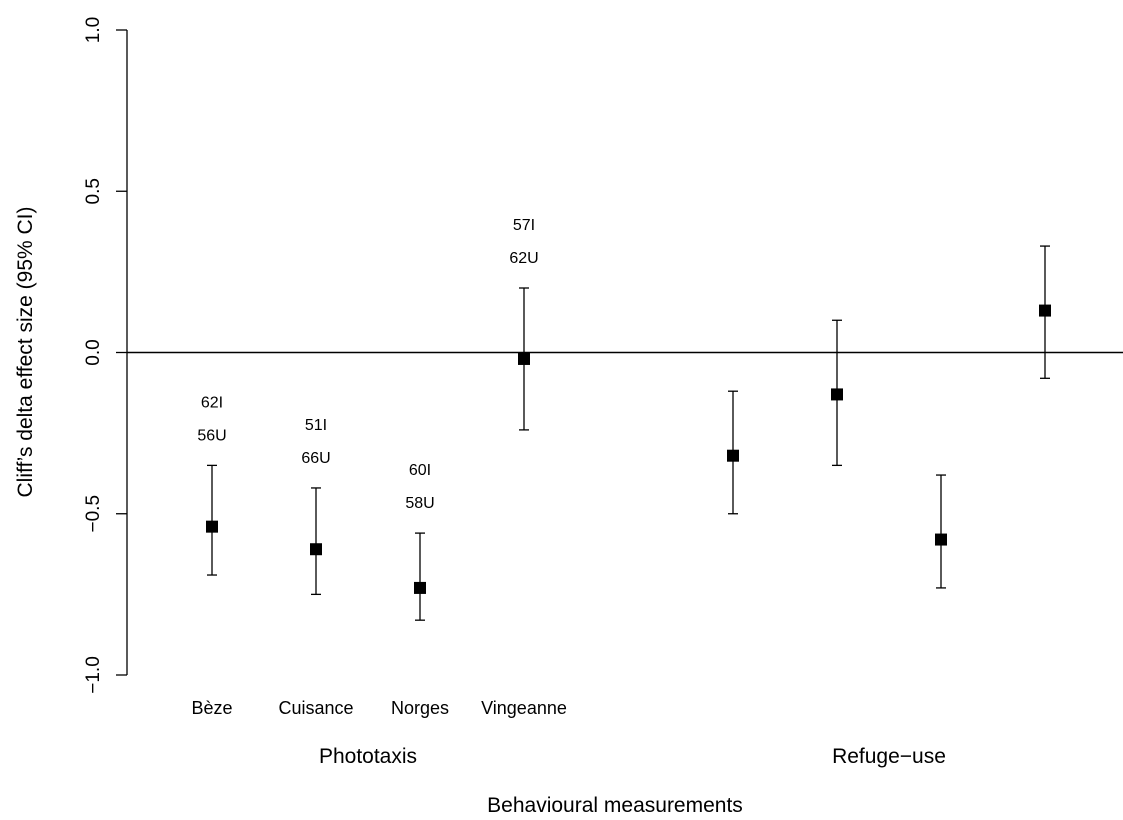  Describe the element at coordinates (93, 352) in the screenshot. I see `y-tick-label: 0.0` at that location.